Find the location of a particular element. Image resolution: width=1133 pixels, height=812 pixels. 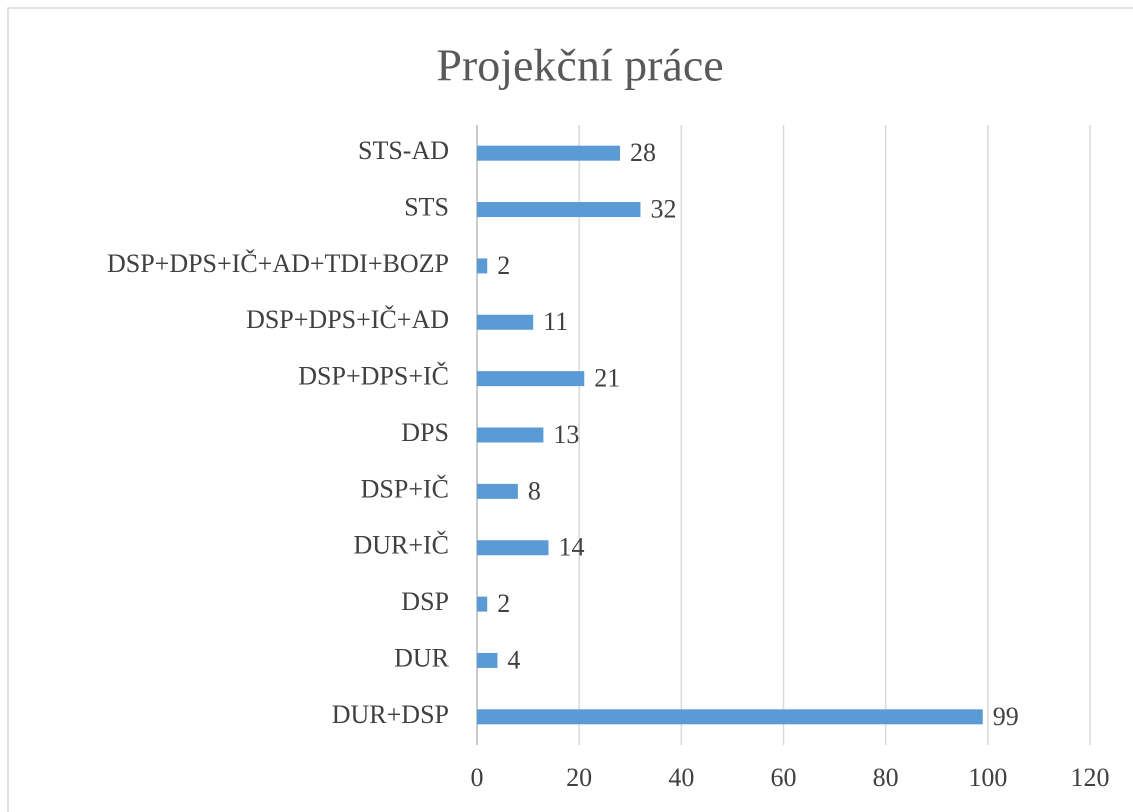

y-tick-label: DUR+IČ is located at coordinates (401, 545).